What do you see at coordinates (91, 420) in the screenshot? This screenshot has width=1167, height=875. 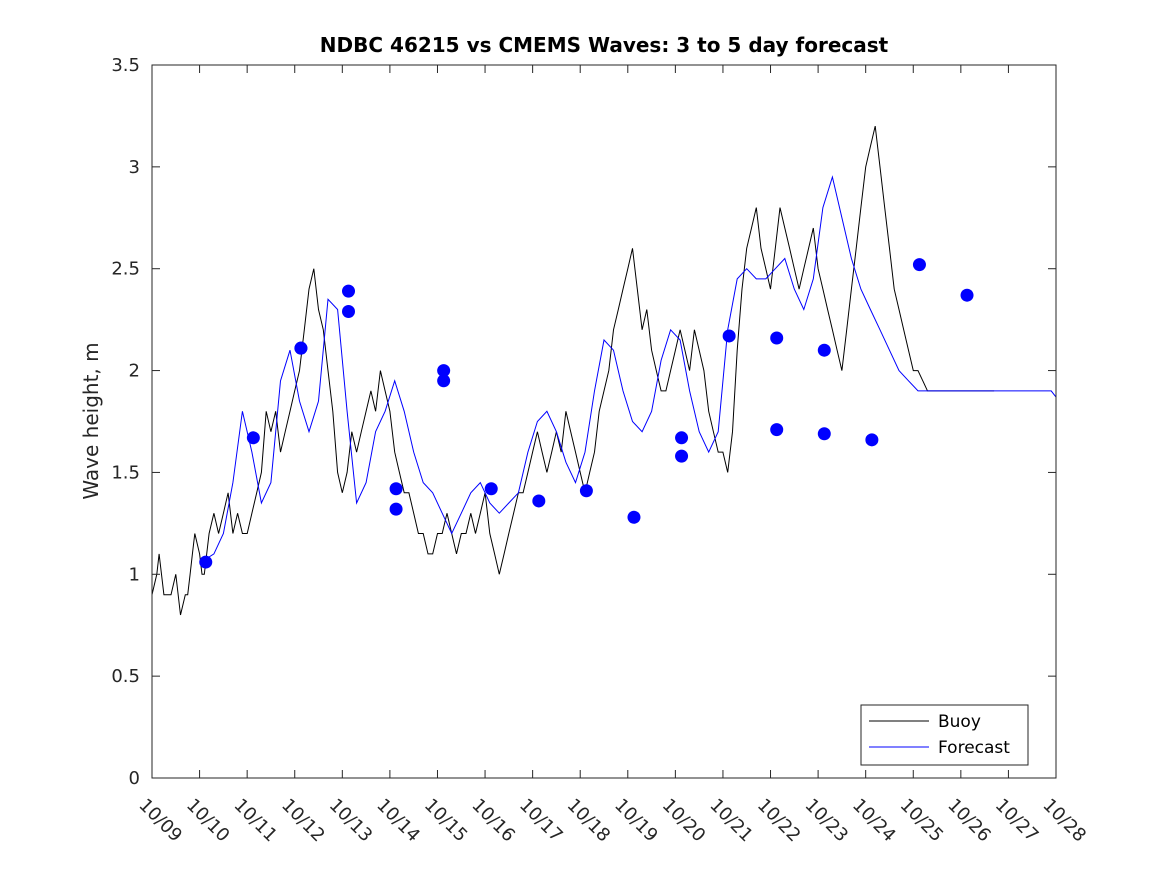 I see `y-axis-label: Wave height, m` at bounding box center [91, 420].